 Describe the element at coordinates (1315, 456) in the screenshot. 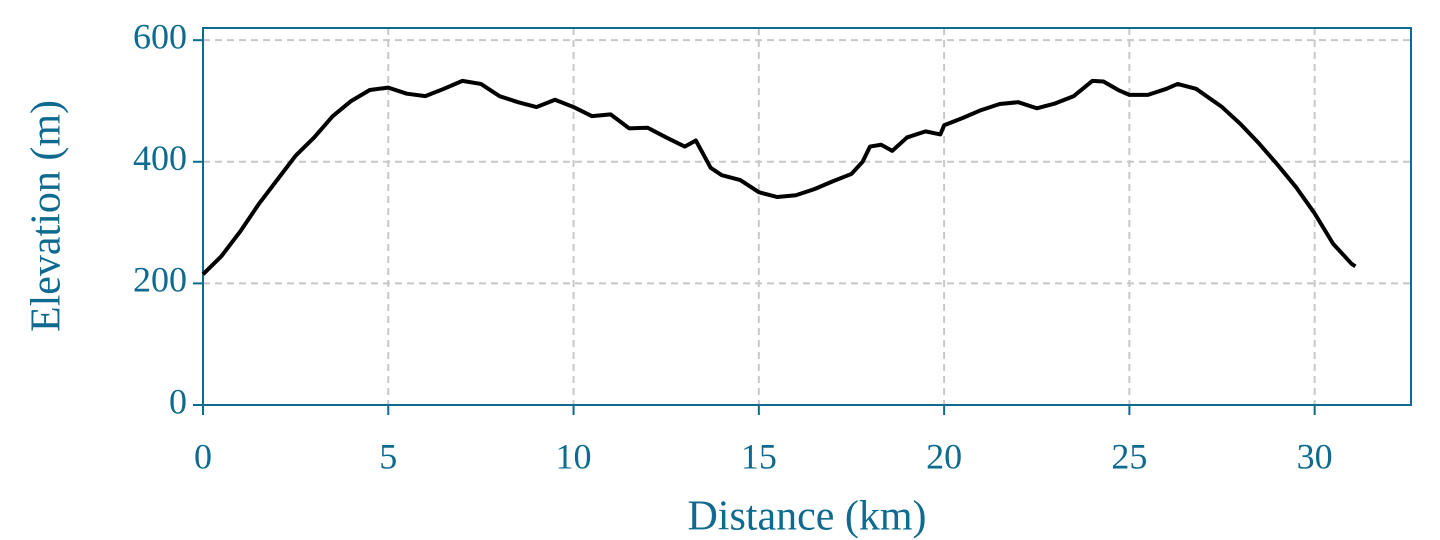

I see `x-tick-label: 30` at that location.